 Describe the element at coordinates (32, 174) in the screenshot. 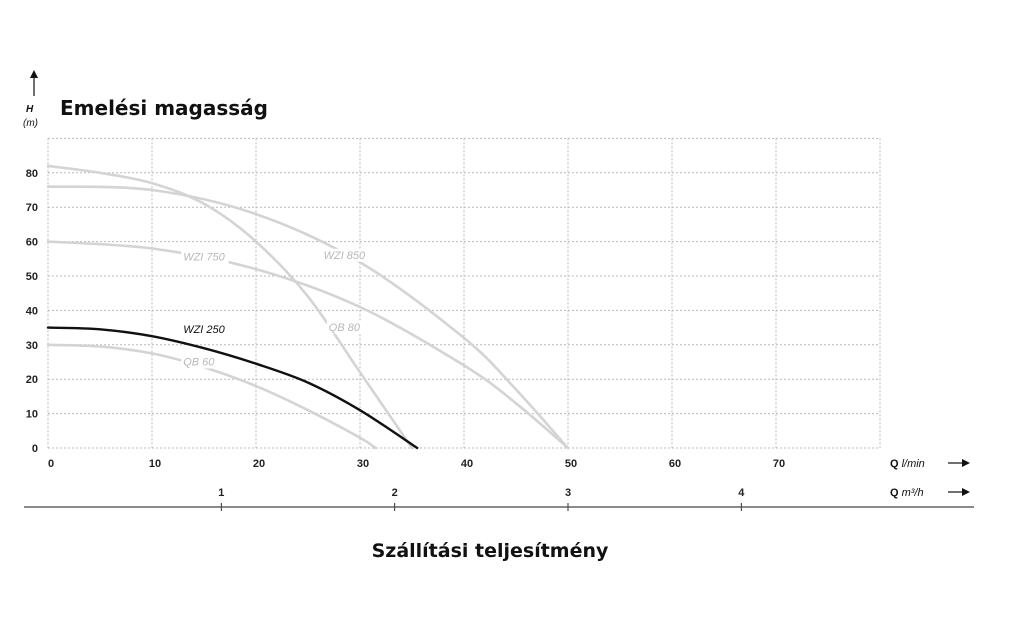

I see `y-tick-label: 80` at that location.